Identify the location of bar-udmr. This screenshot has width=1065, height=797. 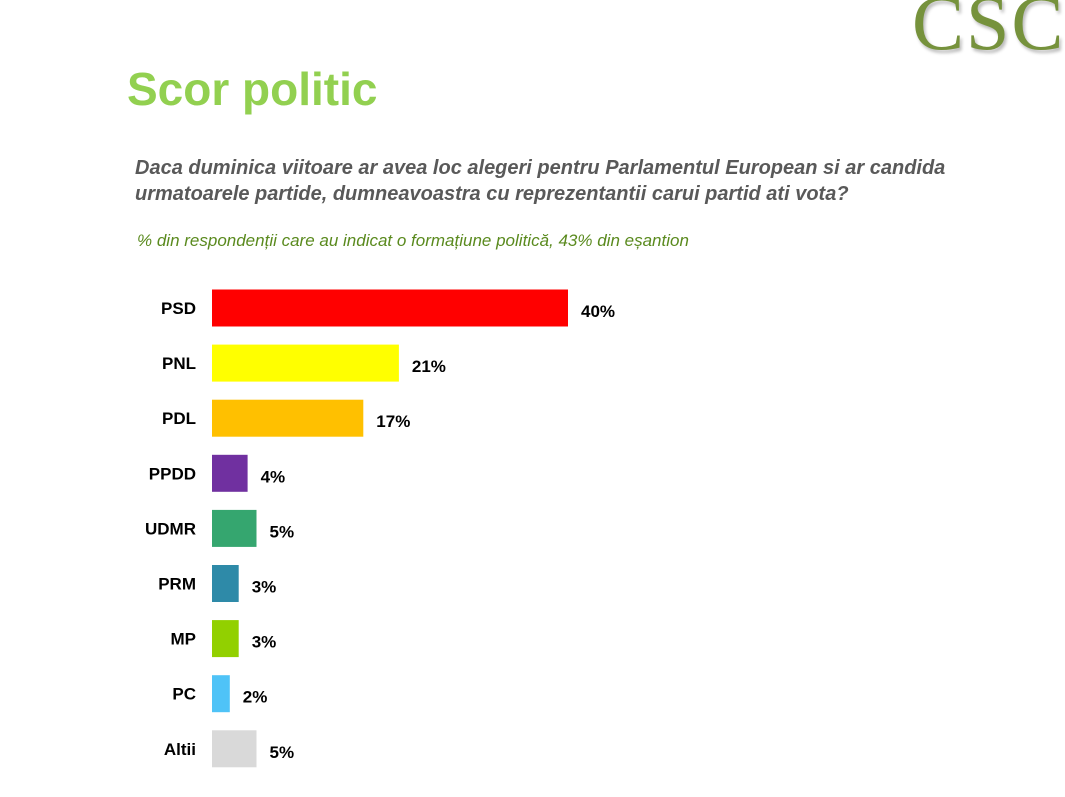
(234, 528).